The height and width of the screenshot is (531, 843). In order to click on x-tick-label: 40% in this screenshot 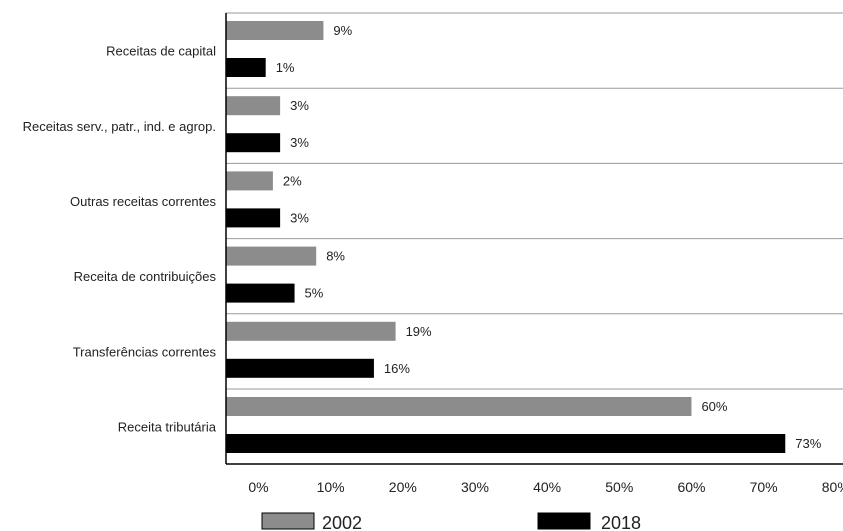, I will do `click(547, 487)`.